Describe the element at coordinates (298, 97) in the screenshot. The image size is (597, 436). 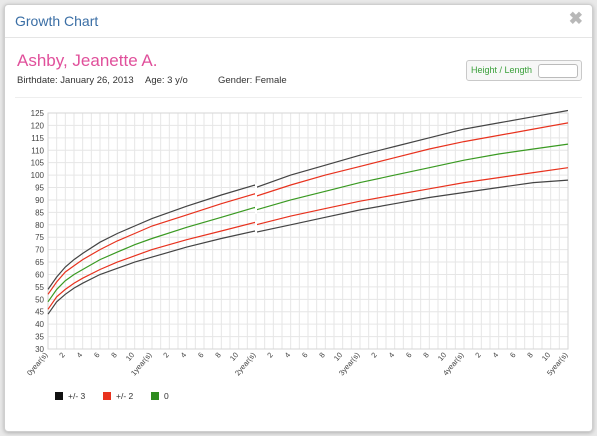
I see `header-divider` at that location.